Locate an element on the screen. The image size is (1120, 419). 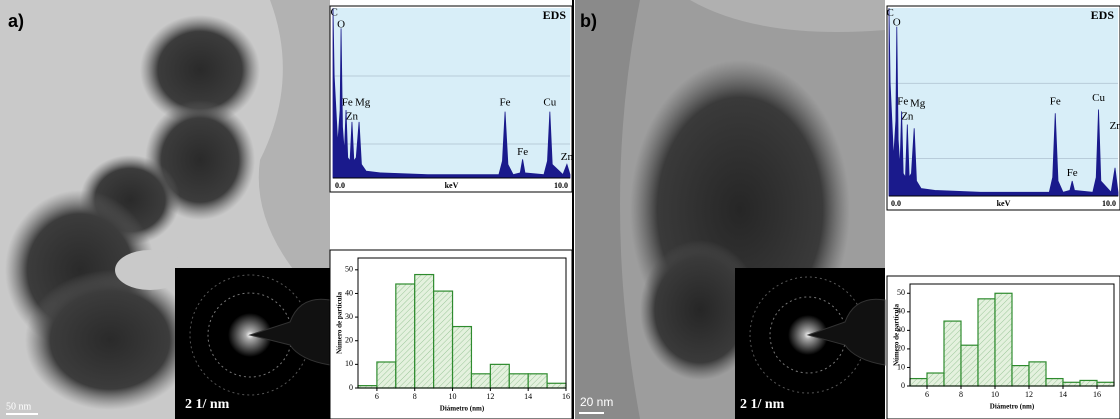
scale-bar-label: 50 nm is located at coordinates (19, 406).